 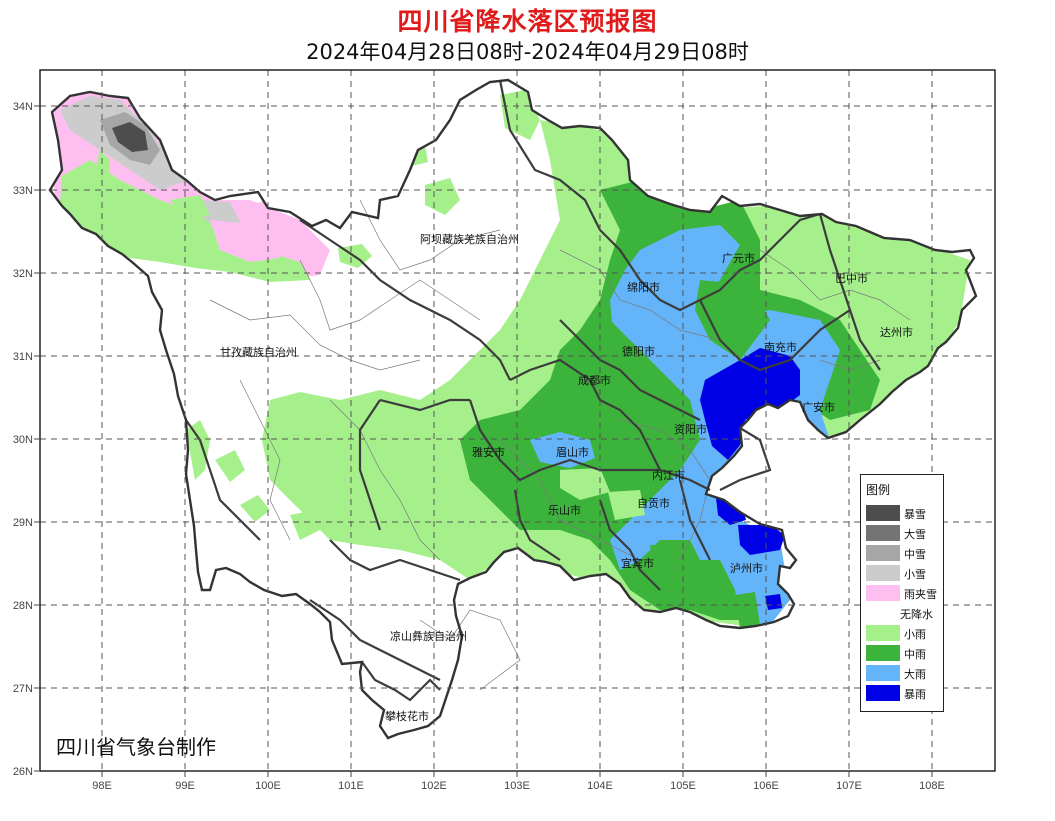 What do you see at coordinates (653, 503) in the screenshot?
I see `region-label-zigong: 自贡市` at bounding box center [653, 503].